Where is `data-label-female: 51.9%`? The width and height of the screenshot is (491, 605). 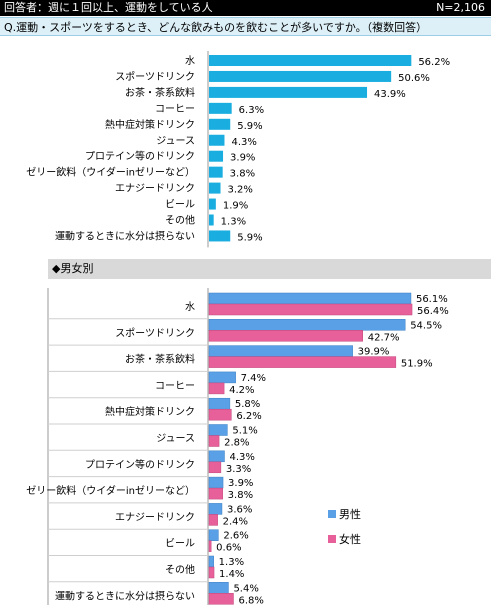 data-label-female: 51.9% is located at coordinates (417, 364).